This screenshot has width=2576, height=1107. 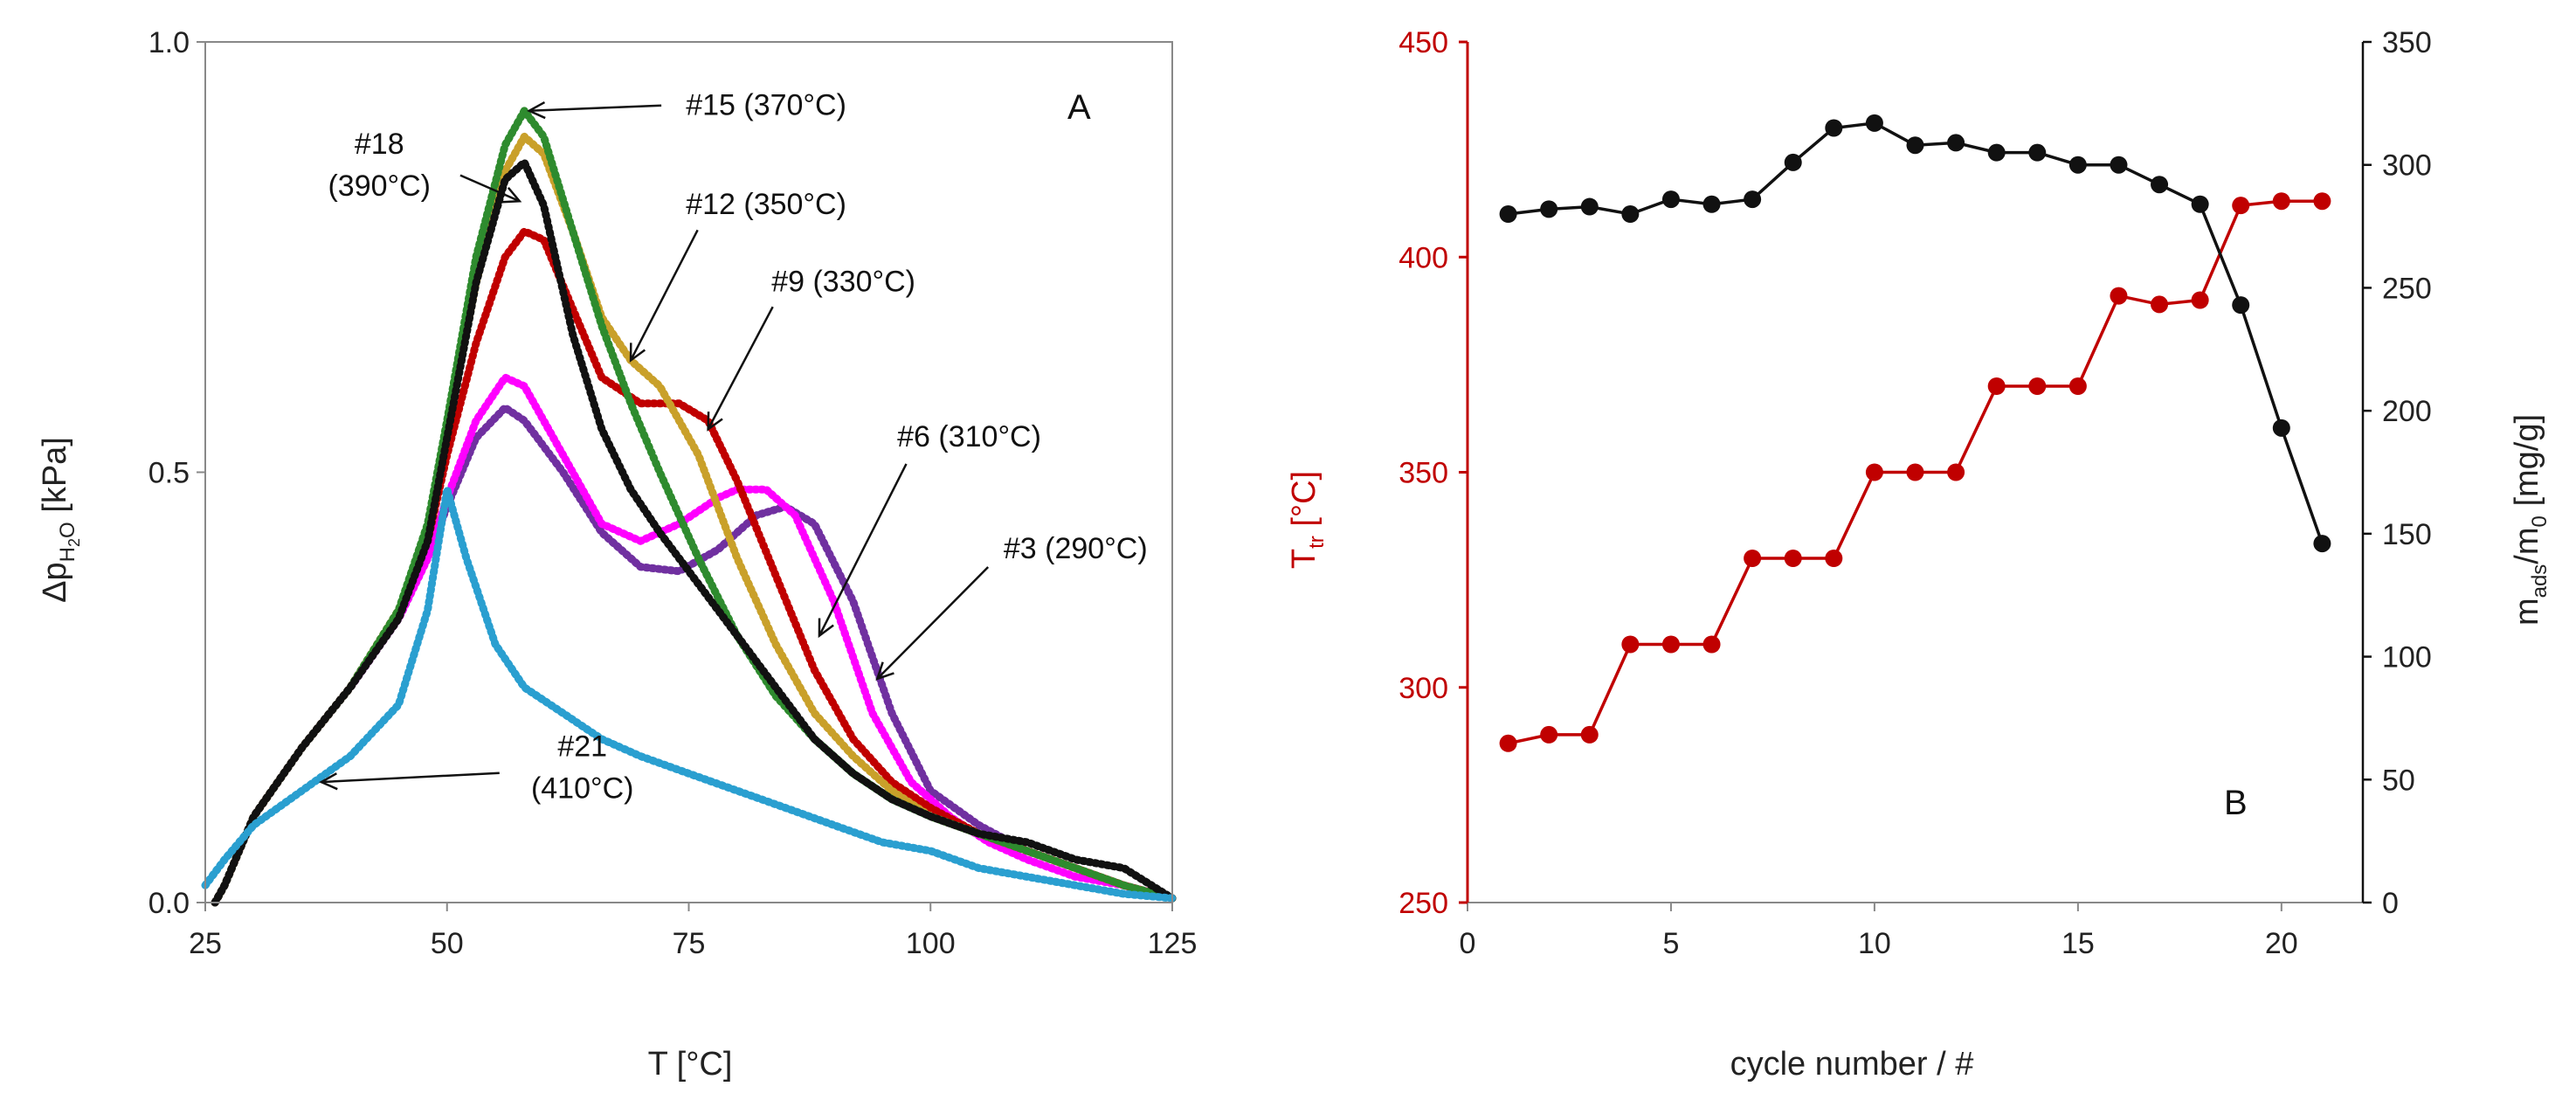 What do you see at coordinates (447, 944) in the screenshot?
I see `x-tick-label-a: 50` at bounding box center [447, 944].